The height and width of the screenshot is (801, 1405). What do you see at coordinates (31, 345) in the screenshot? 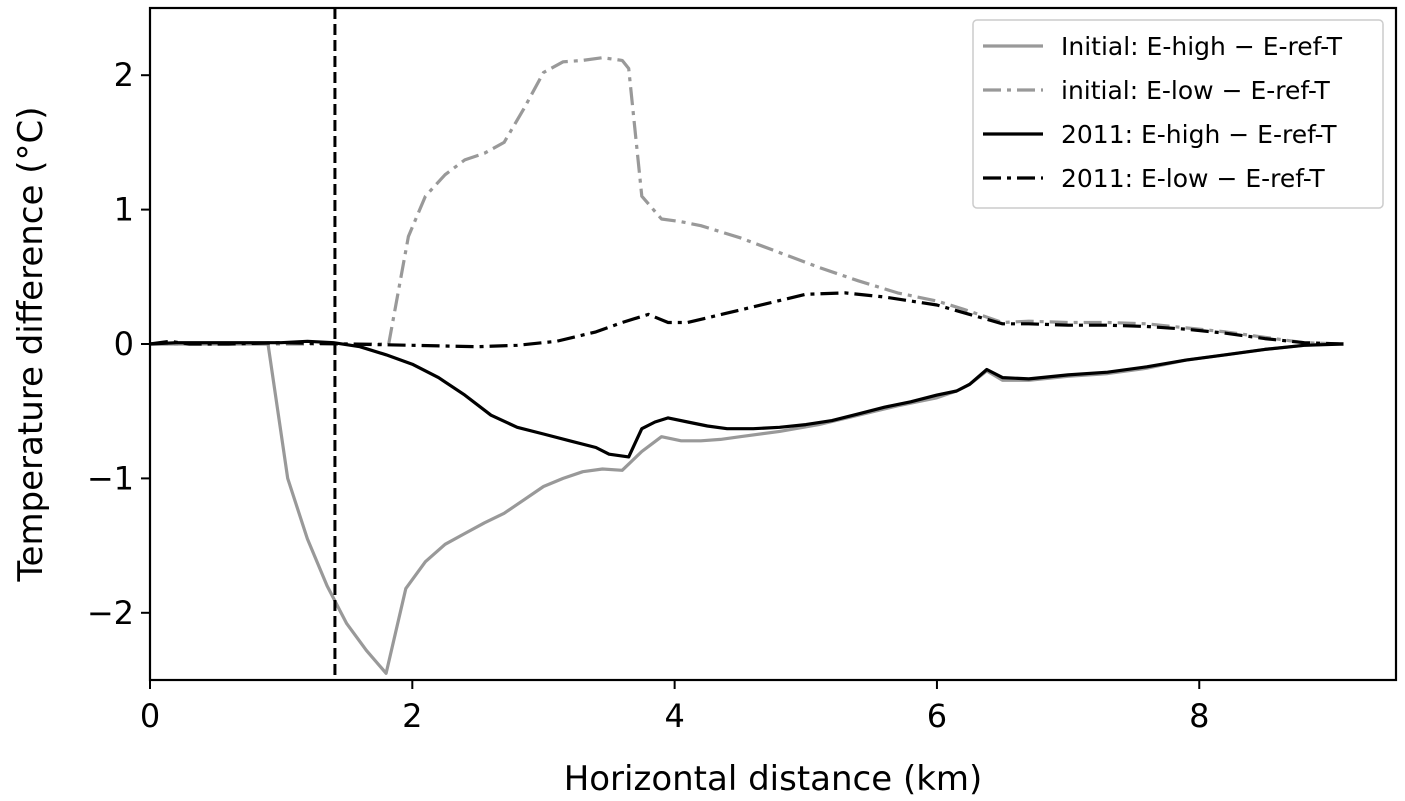
I see `y-axis-label: Temperature difference (°C)` at bounding box center [31, 345].